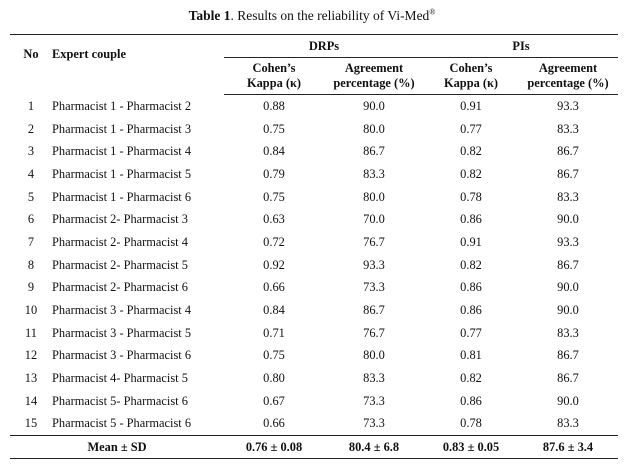  Describe the element at coordinates (31, 173) in the screenshot. I see `cell-no: 4` at that location.